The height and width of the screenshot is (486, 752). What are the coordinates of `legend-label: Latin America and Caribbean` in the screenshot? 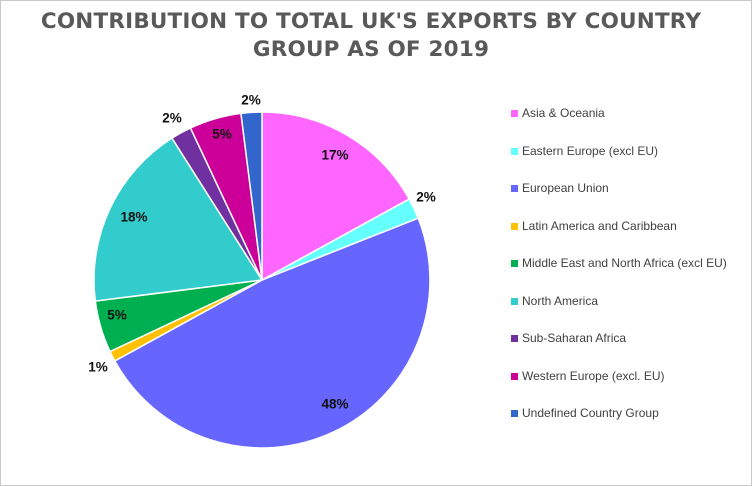 It's located at (599, 225).